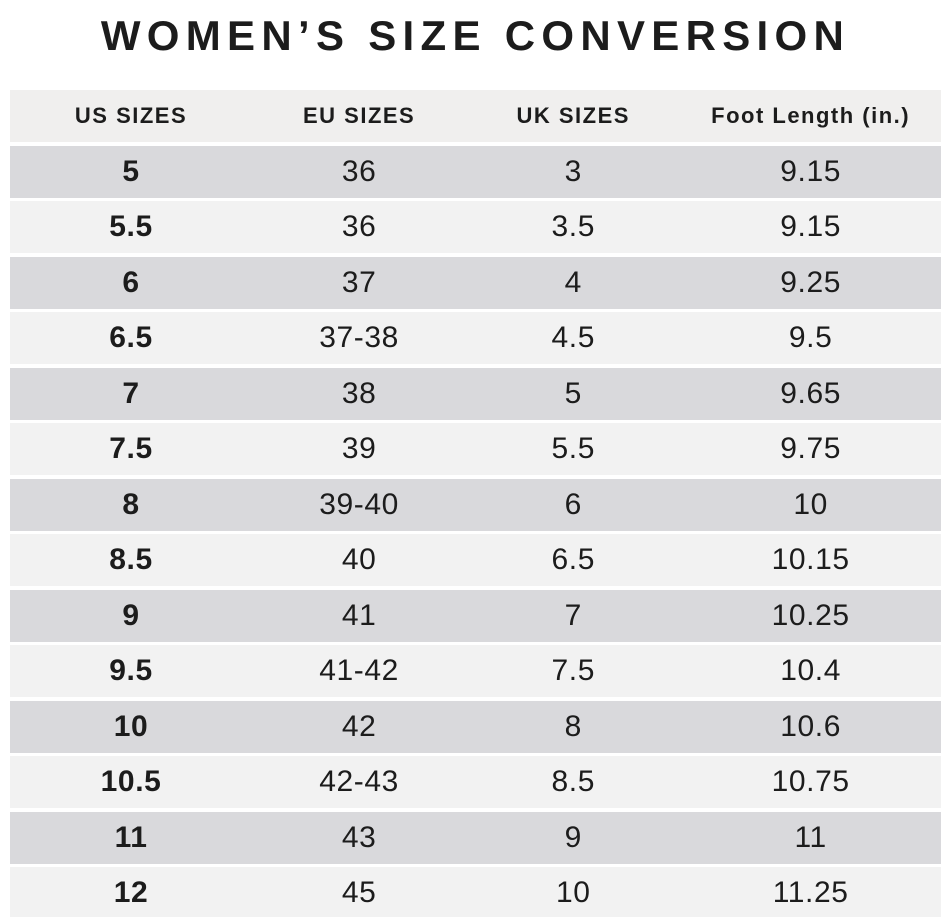  What do you see at coordinates (810, 837) in the screenshot?
I see `foot-length-cell: 11` at bounding box center [810, 837].